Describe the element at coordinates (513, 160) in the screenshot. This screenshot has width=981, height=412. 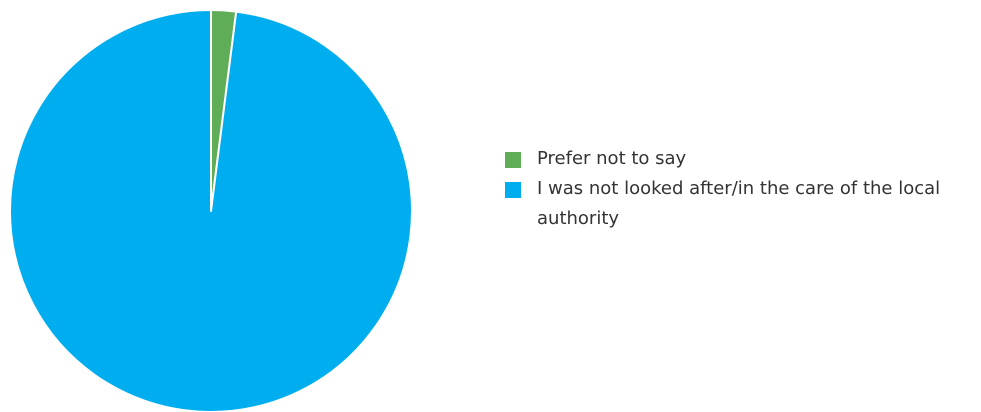
I see `legend-swatch-prefer-not-to-say` at that location.